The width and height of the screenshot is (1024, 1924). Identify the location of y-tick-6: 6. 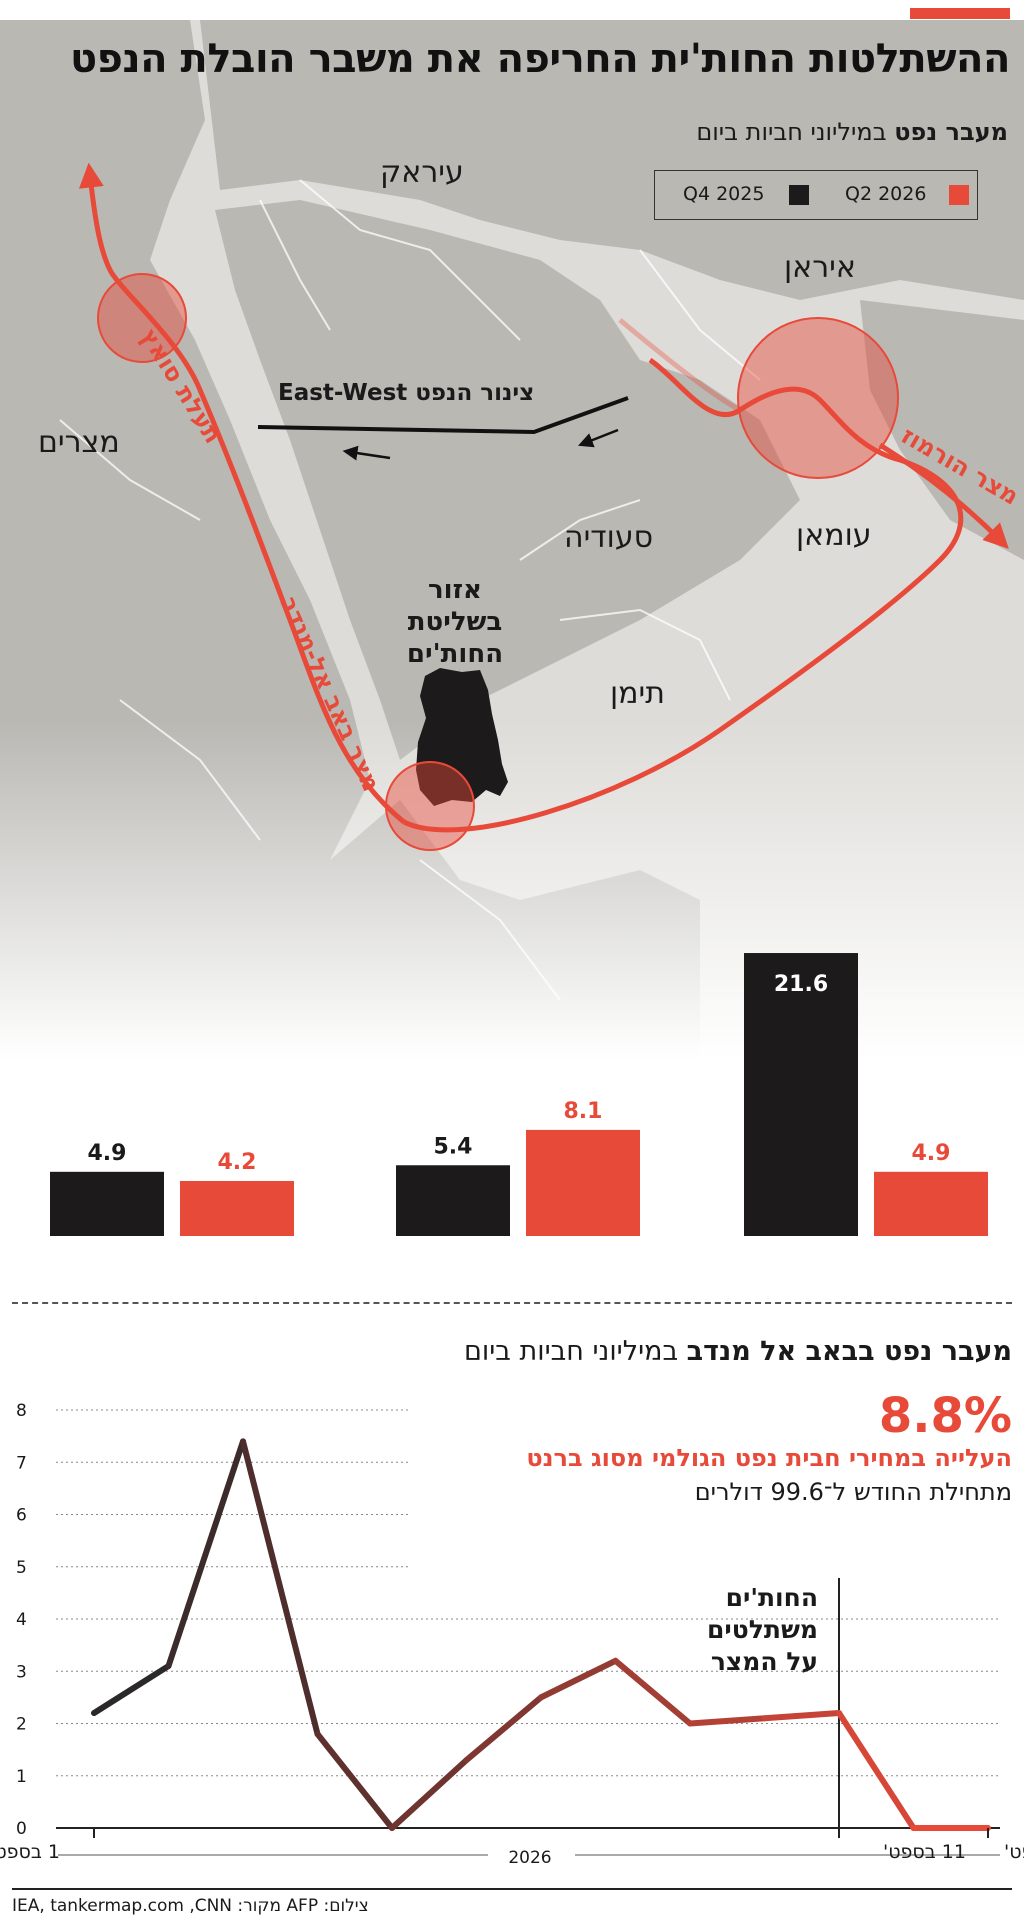
(21, 1516).